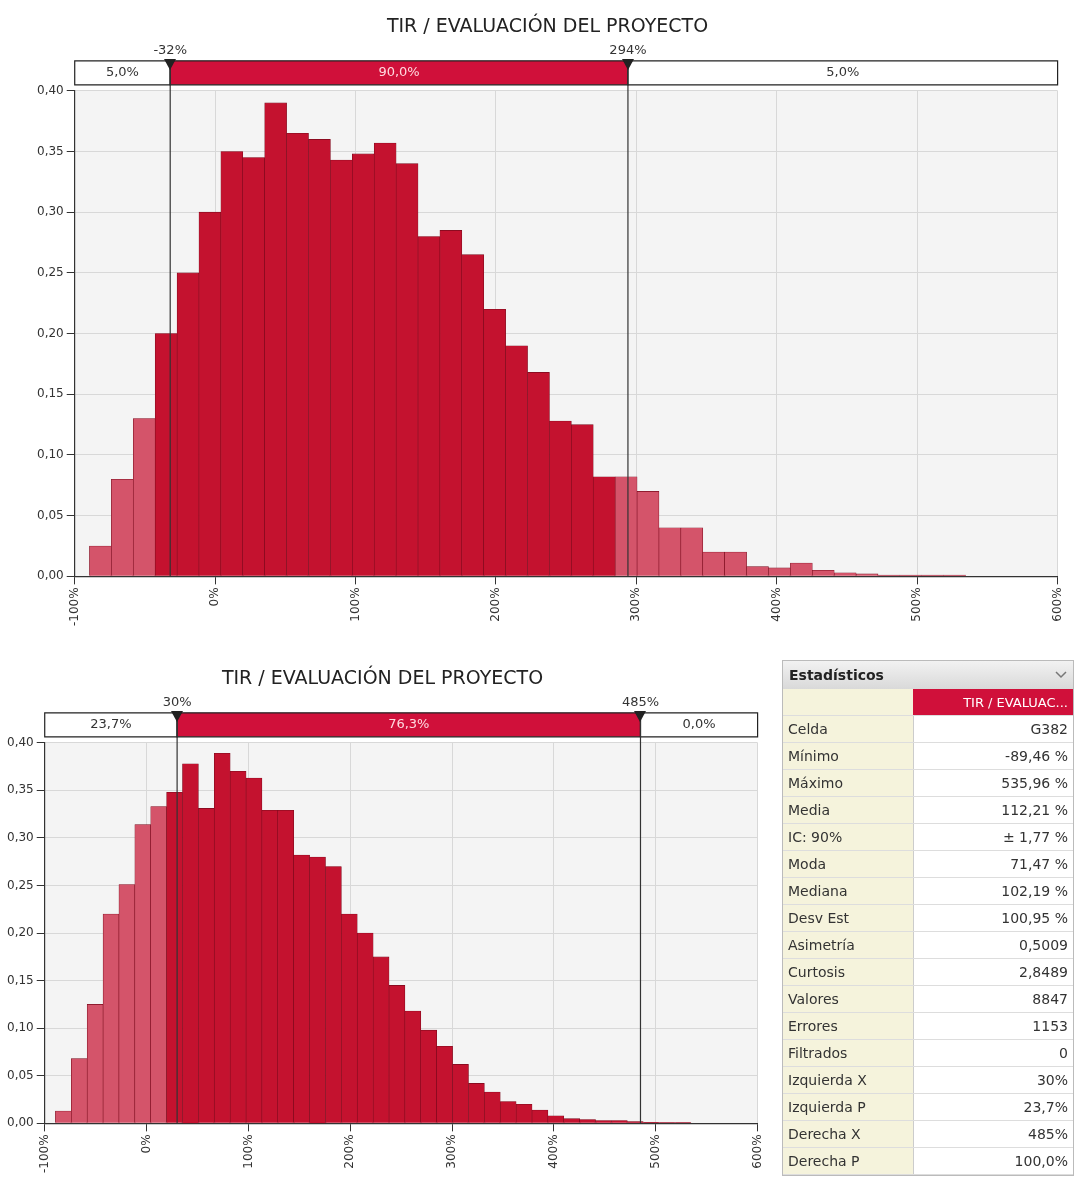  Describe the element at coordinates (177, 701) in the screenshot. I see `ref-line-label: 30%` at that location.